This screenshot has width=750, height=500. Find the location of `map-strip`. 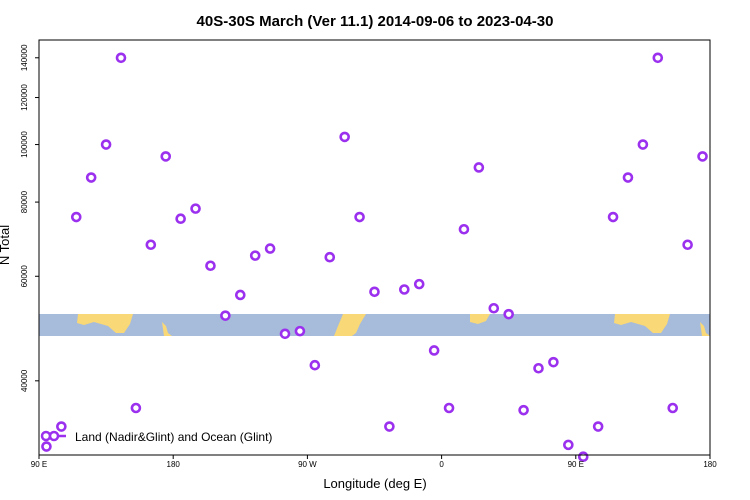

map-strip is located at coordinates (374, 325).